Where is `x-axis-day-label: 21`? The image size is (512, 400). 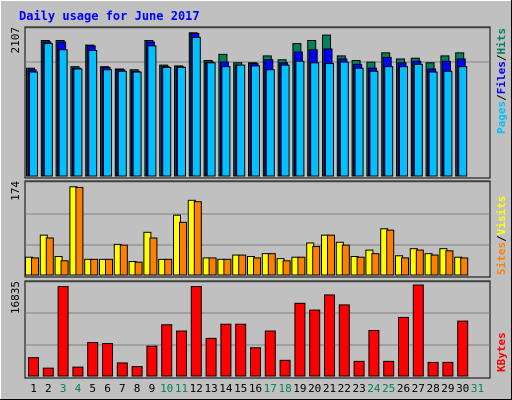 x-axis-day-label: 21 is located at coordinates (329, 388).